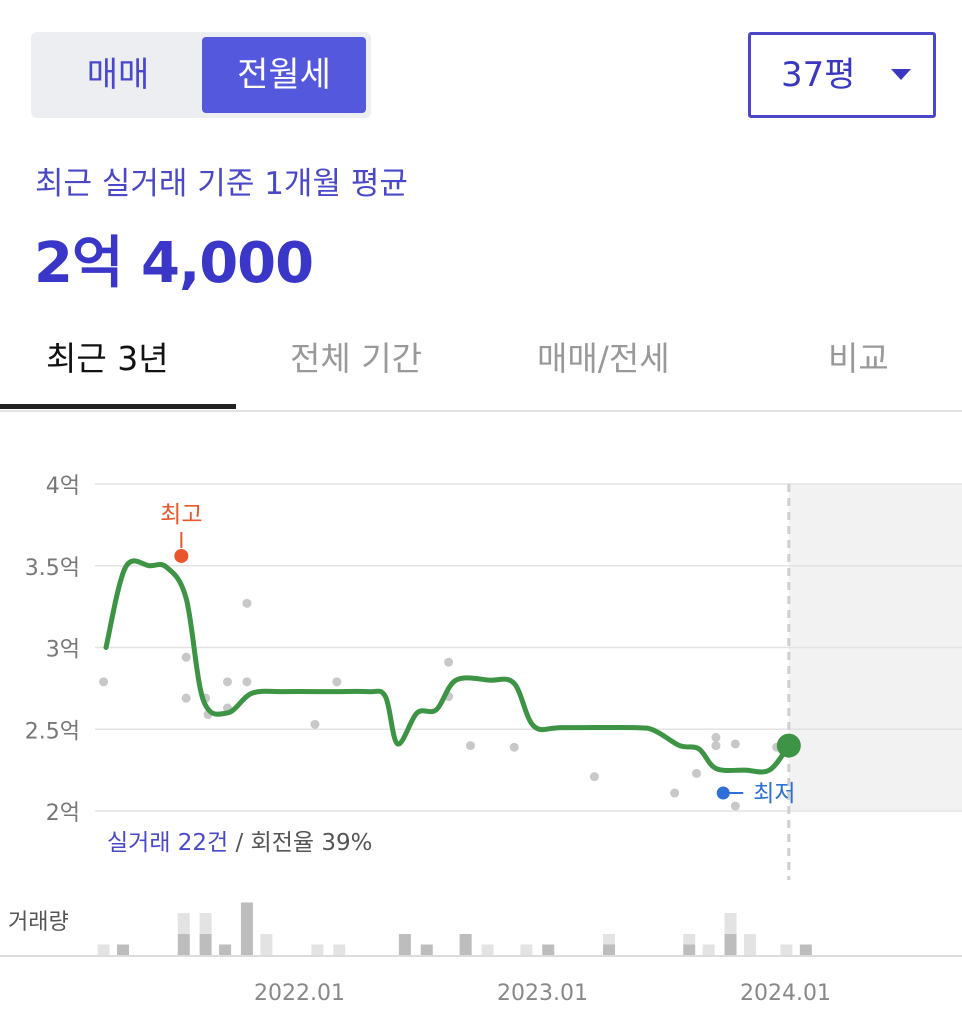 This screenshot has width=962, height=1024. I want to click on transaction-count: 실거래 22건 / 회전율 39%, so click(240, 843).